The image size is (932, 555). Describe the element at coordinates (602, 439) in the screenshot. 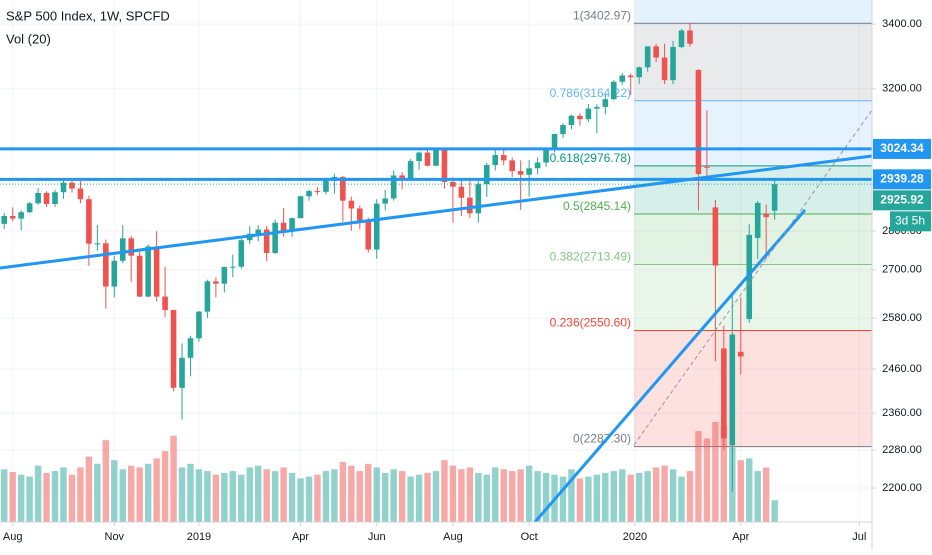

I see `fib-label: 0(2287.30)` at that location.